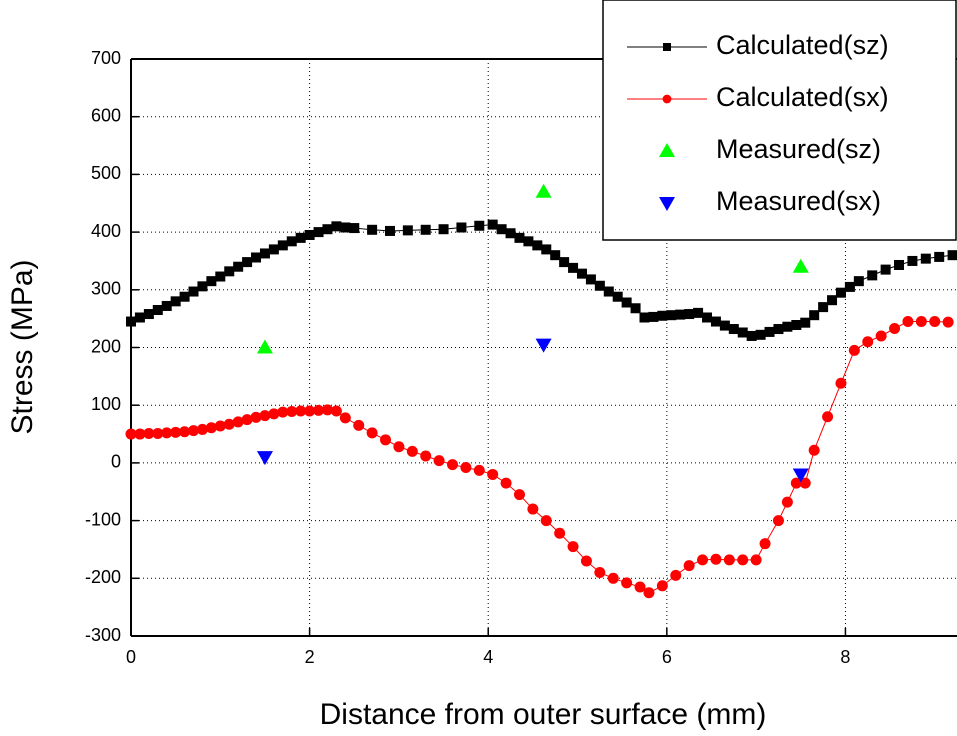 Image resolution: width=957 pixels, height=736 pixels. I want to click on legend-label: Calculated(sx), so click(802, 97).